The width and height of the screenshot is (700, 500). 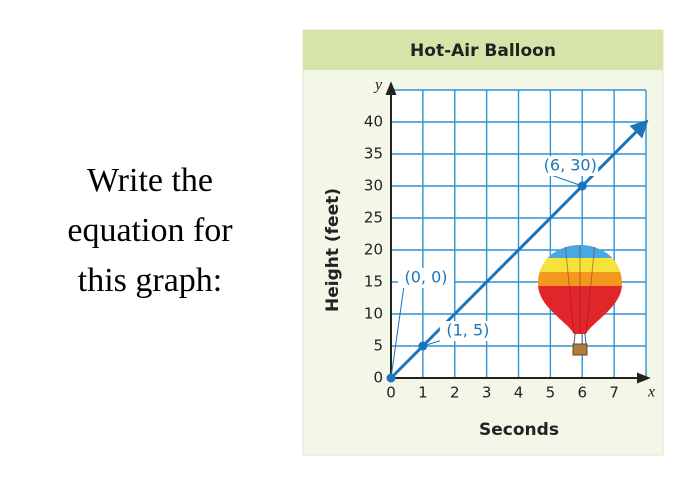 I want to click on prompt-line: Write the, so click(x=150, y=180).